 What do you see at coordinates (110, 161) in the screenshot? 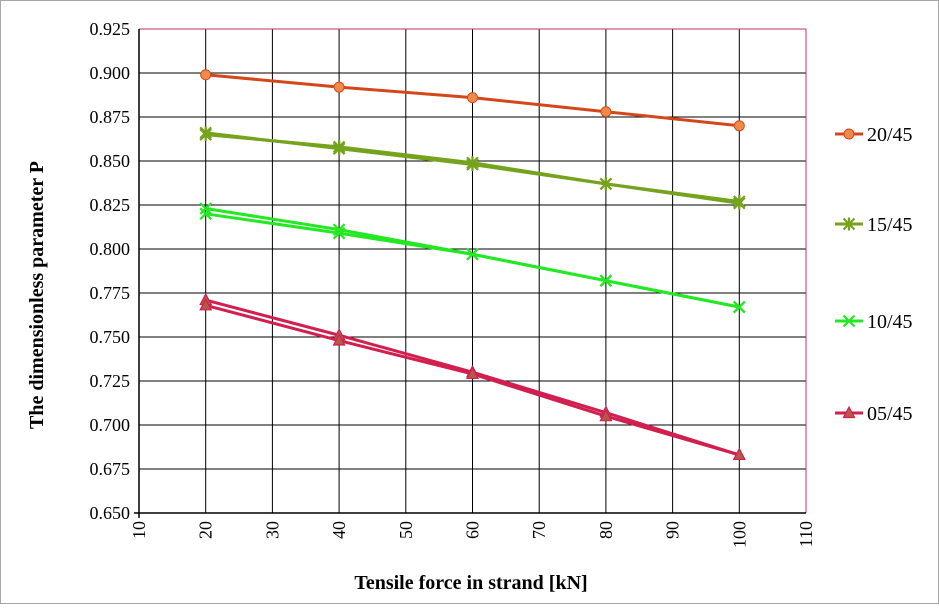
I see `y-tick-label: 0.850` at bounding box center [110, 161].